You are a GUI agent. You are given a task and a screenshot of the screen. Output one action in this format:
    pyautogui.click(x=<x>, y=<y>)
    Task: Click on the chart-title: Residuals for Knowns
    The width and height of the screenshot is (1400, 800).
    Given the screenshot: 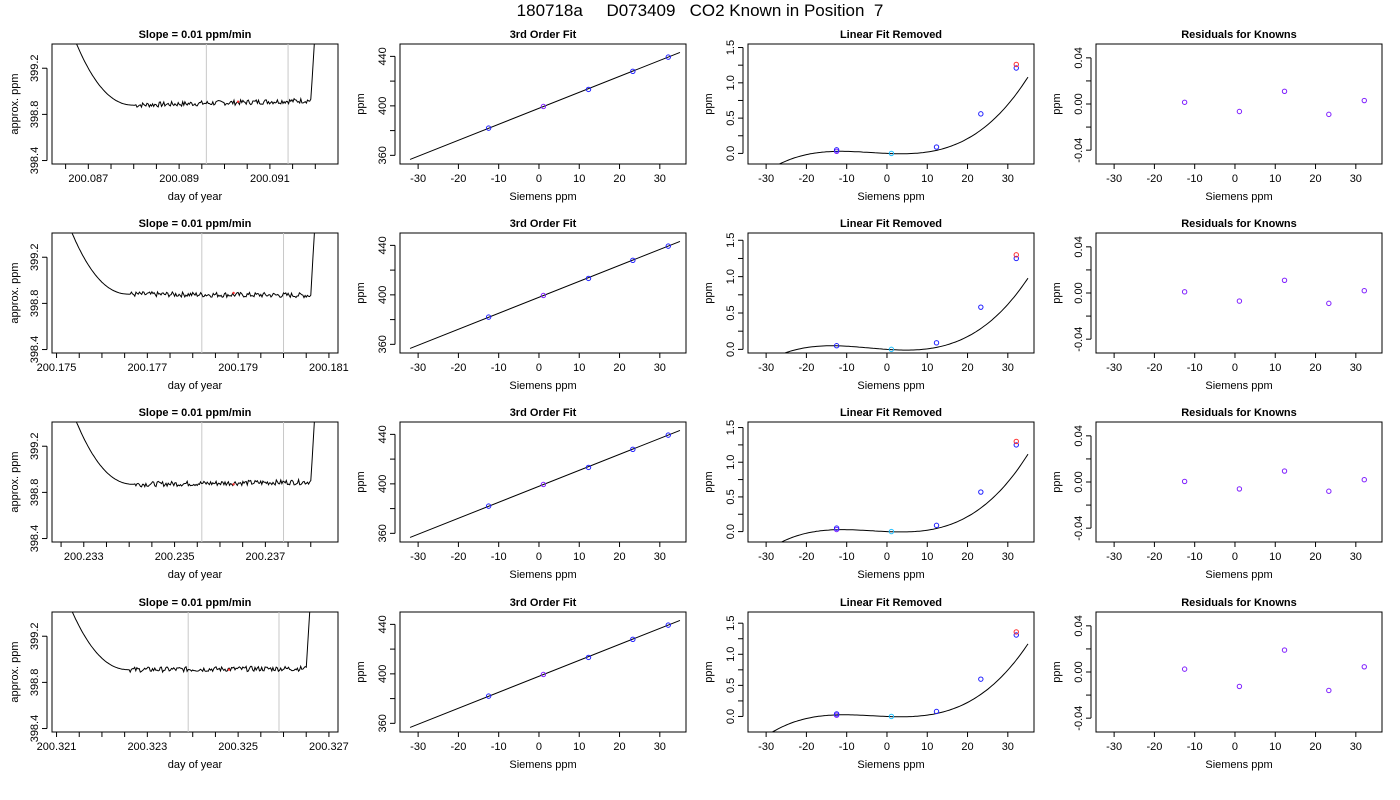 What is the action you would take?
    pyautogui.click(x=1239, y=224)
    